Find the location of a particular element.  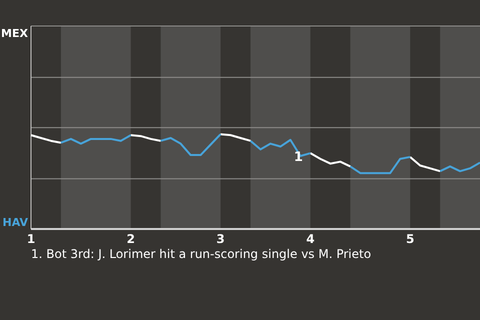

x-tick-label: 5 is located at coordinates (410, 239).